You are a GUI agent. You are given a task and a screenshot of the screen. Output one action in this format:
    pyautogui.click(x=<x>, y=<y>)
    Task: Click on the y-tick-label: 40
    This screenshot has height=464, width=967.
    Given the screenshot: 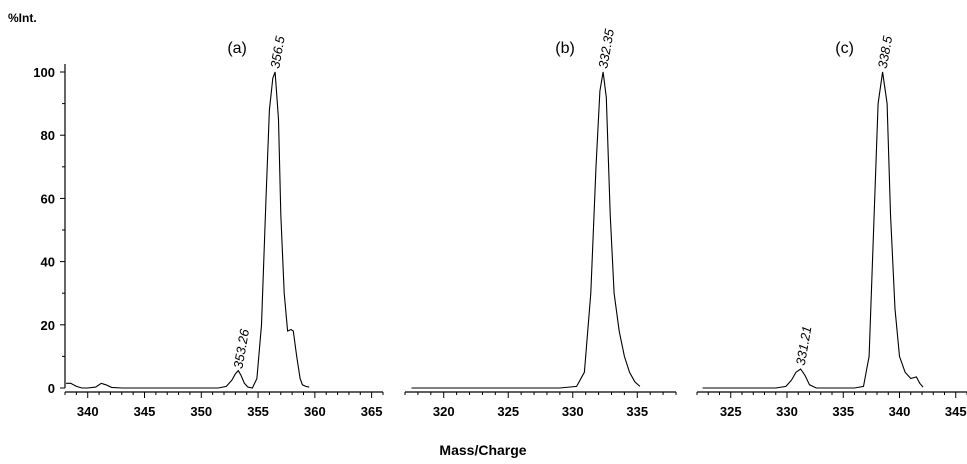 What is the action you would take?
    pyautogui.click(x=48, y=262)
    